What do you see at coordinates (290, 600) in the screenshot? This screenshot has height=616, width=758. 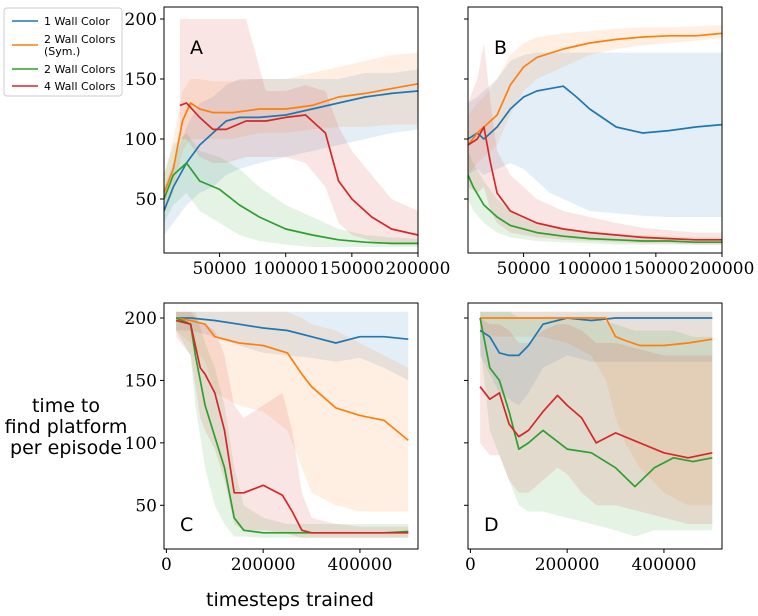 I see `x-axis-label: timesteps trained` at bounding box center [290, 600].